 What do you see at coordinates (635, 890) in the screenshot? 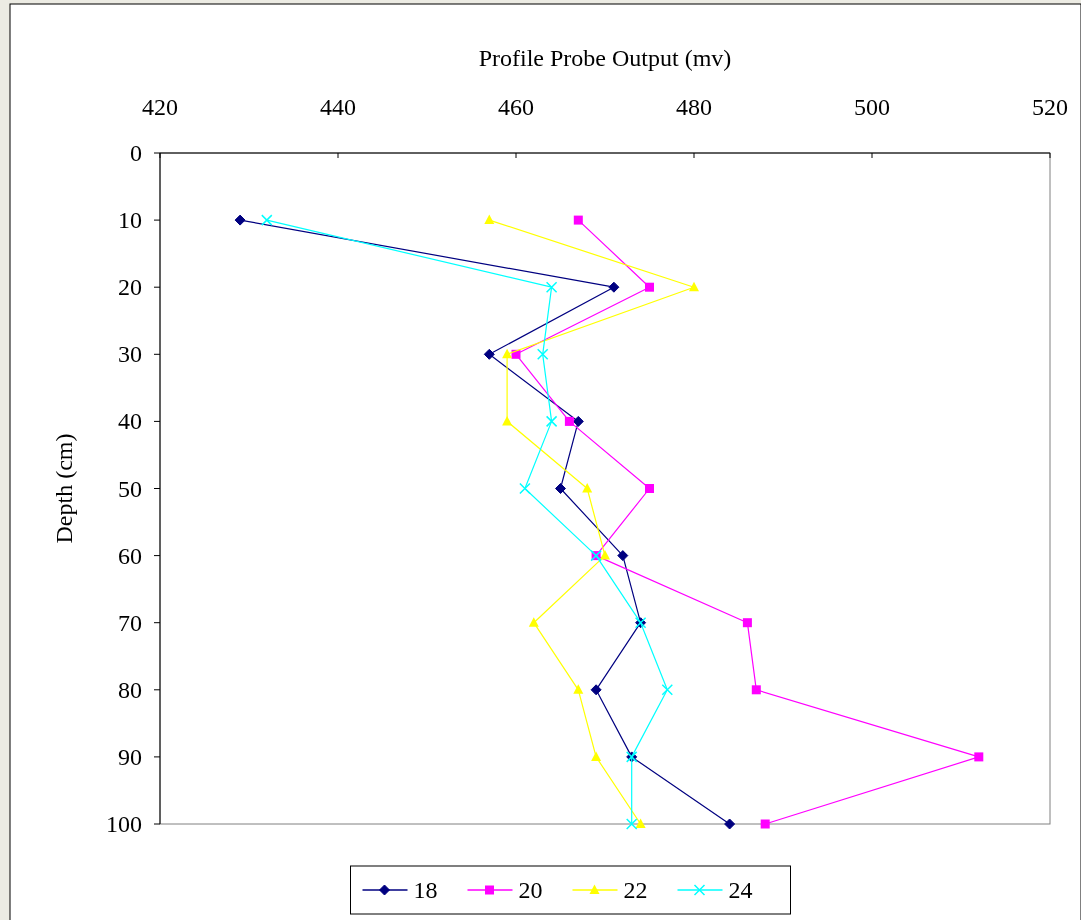
I see `legend-label: 22` at bounding box center [635, 890].